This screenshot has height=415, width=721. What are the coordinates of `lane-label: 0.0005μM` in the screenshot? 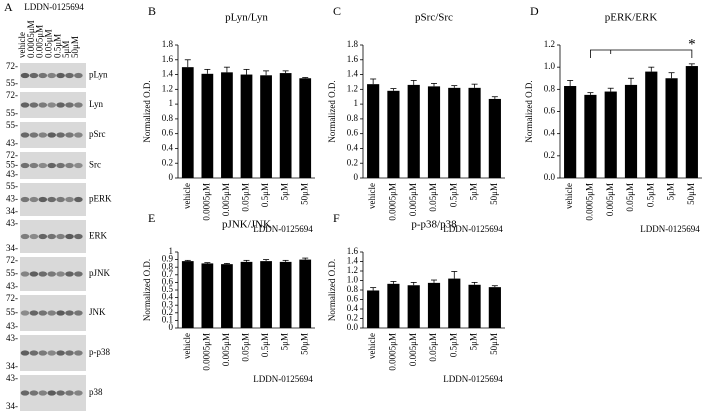 It's located at (31, 39).